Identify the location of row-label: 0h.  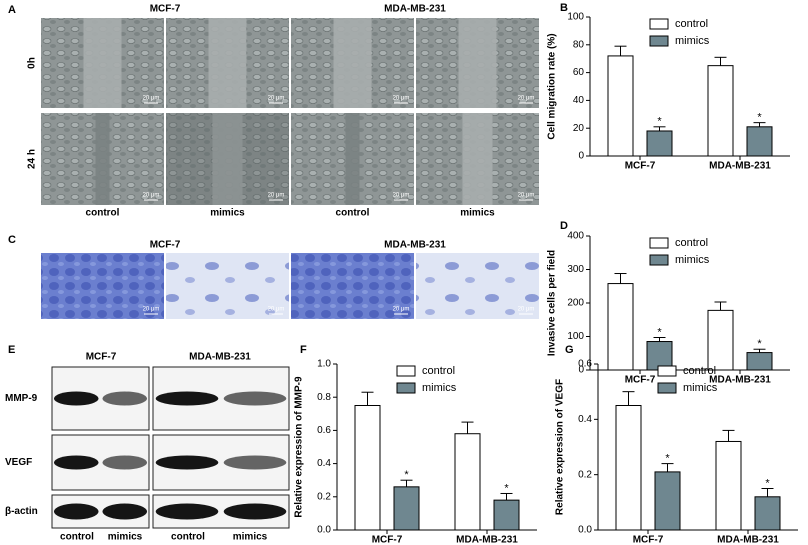
(32, 63).